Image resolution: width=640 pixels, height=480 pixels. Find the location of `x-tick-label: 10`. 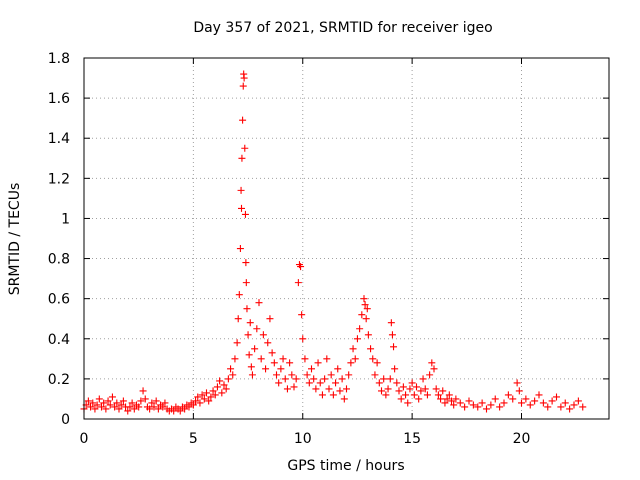

x-tick-label: 10 is located at coordinates (303, 439).